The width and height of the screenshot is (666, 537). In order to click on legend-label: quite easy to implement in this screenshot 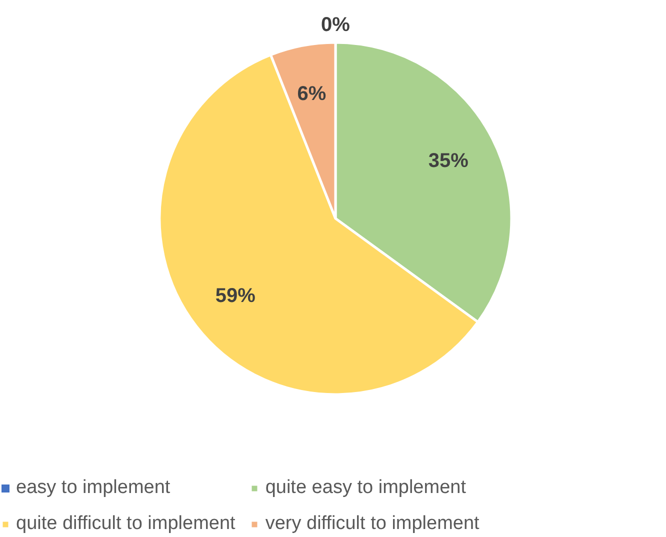, I will do `click(365, 488)`.